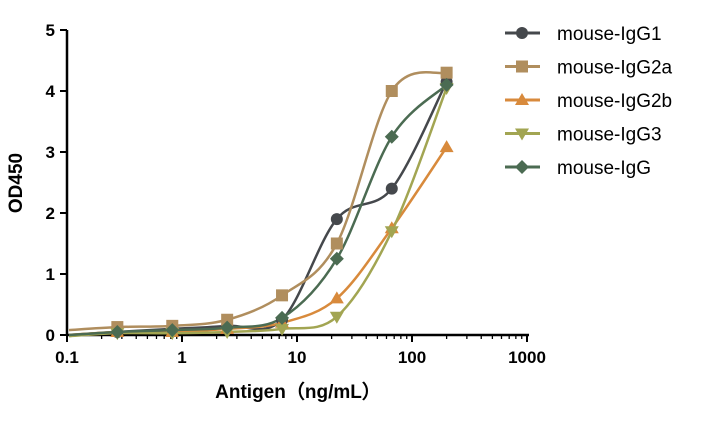  I want to click on y-tick-label: 5, so click(50, 30).